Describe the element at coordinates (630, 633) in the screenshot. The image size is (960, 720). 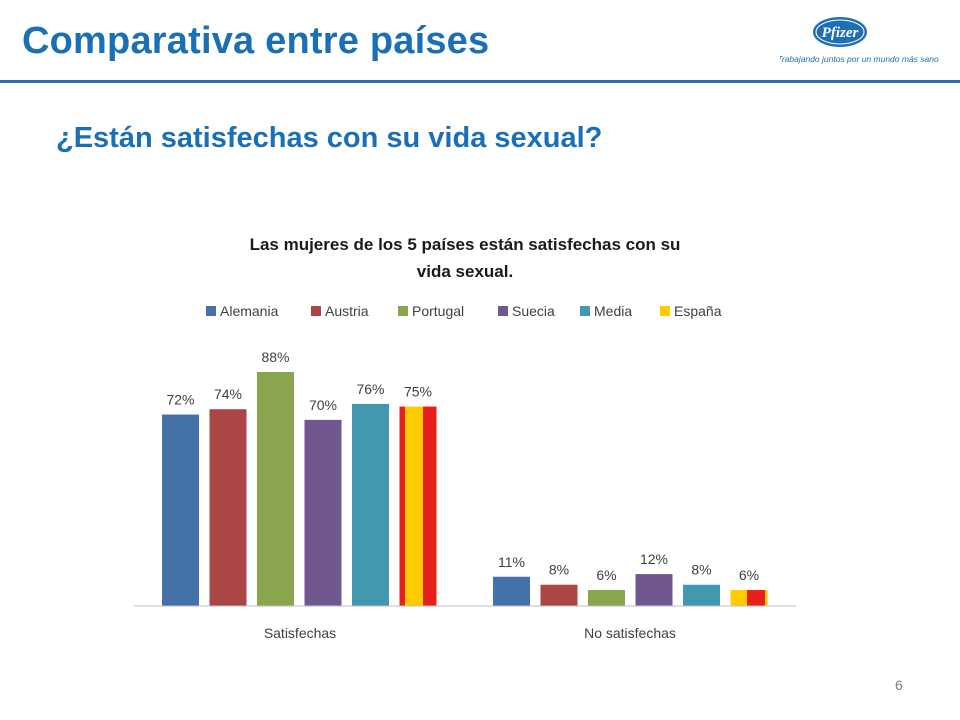
I see `category-label-no-satisfechas: No satisfechas` at that location.